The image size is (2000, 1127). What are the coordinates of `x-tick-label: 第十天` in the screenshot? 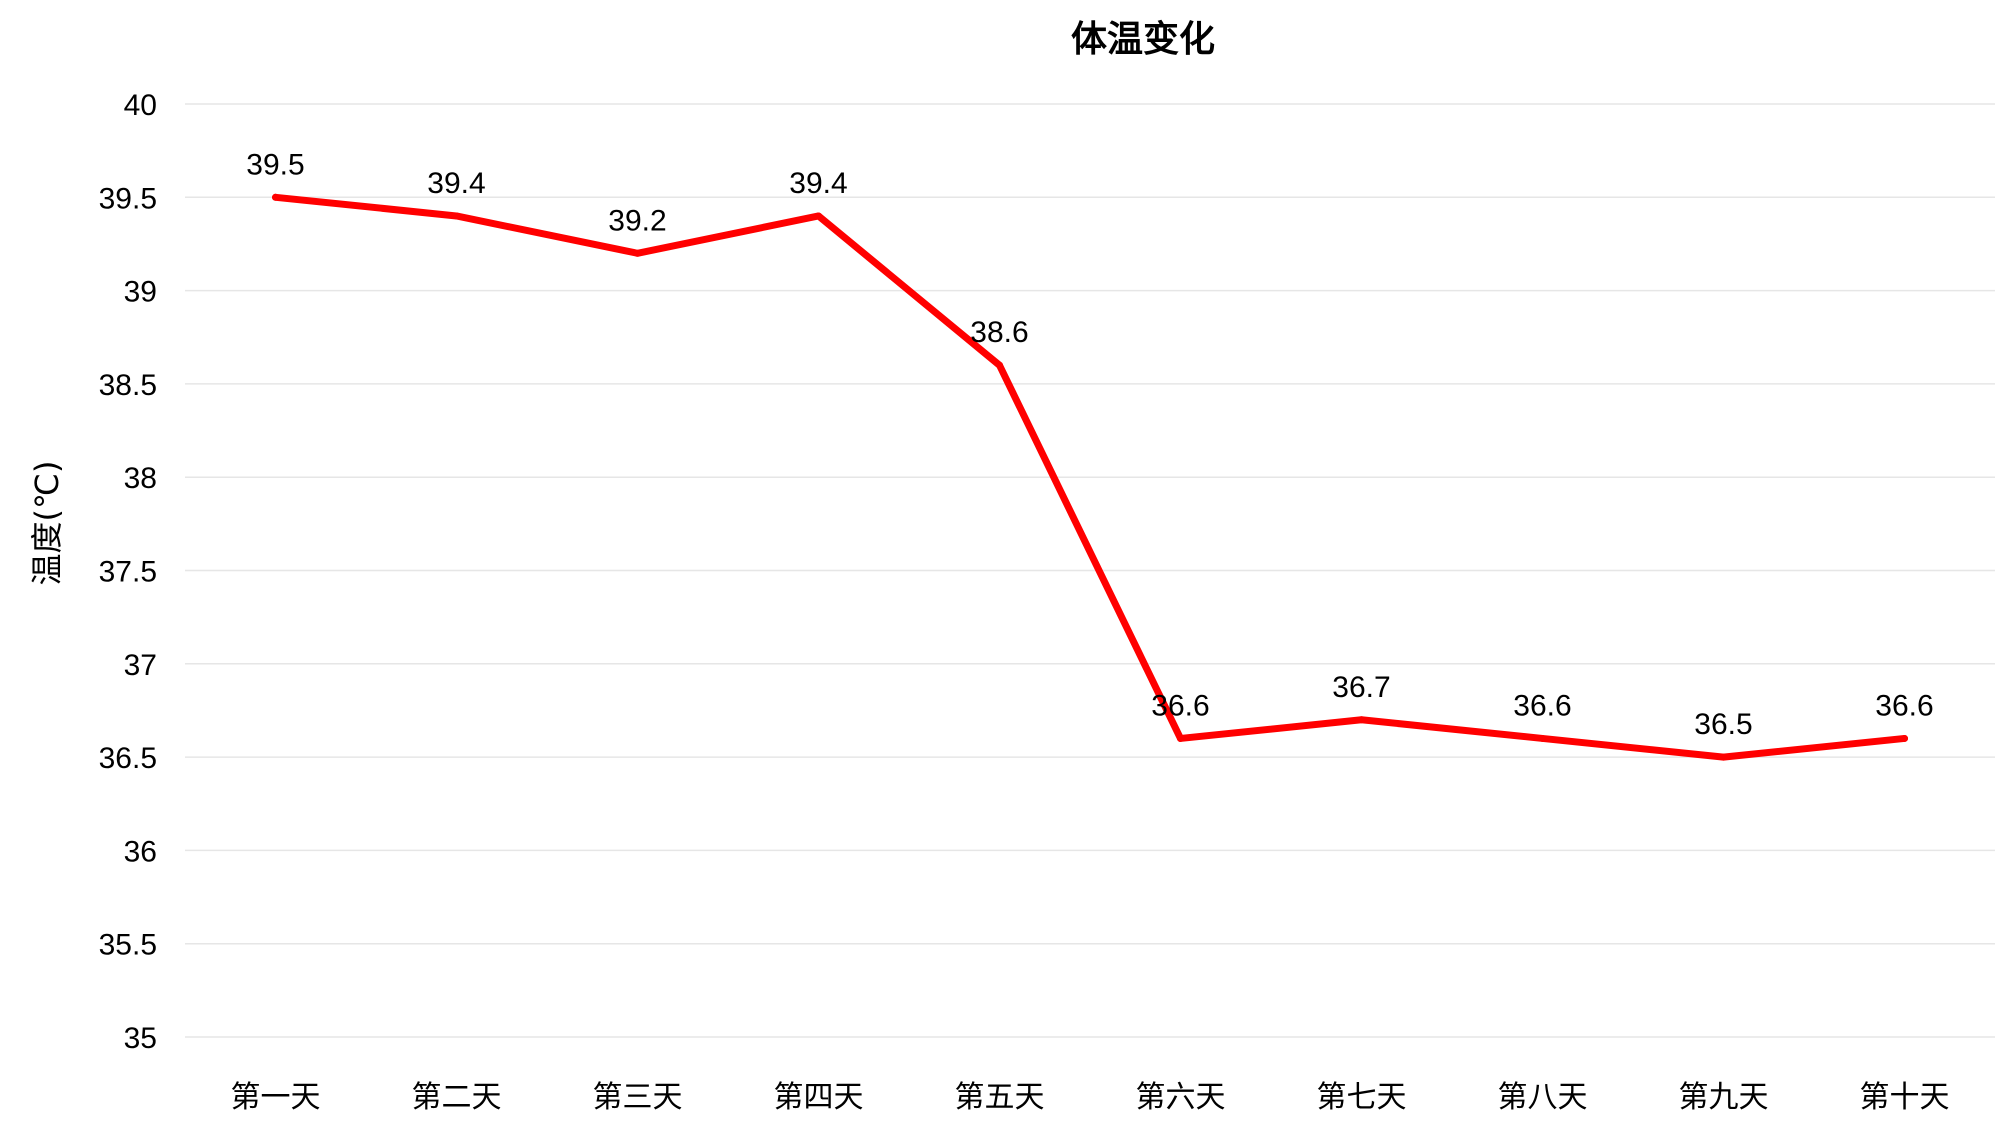 It's located at (1905, 1097).